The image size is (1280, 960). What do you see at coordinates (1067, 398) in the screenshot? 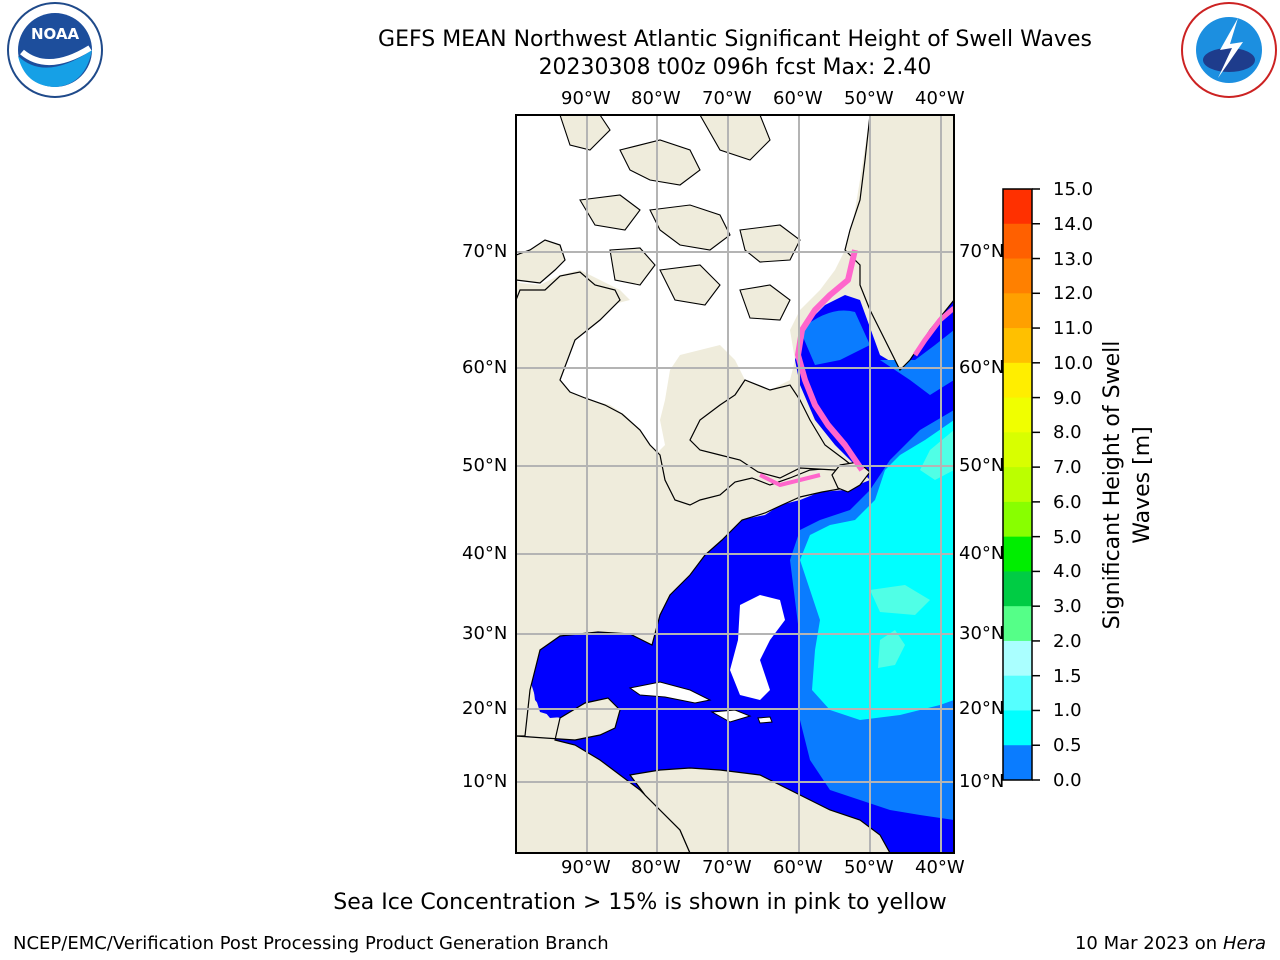
I see `colorbar-tick-label: 9.0` at bounding box center [1067, 398].